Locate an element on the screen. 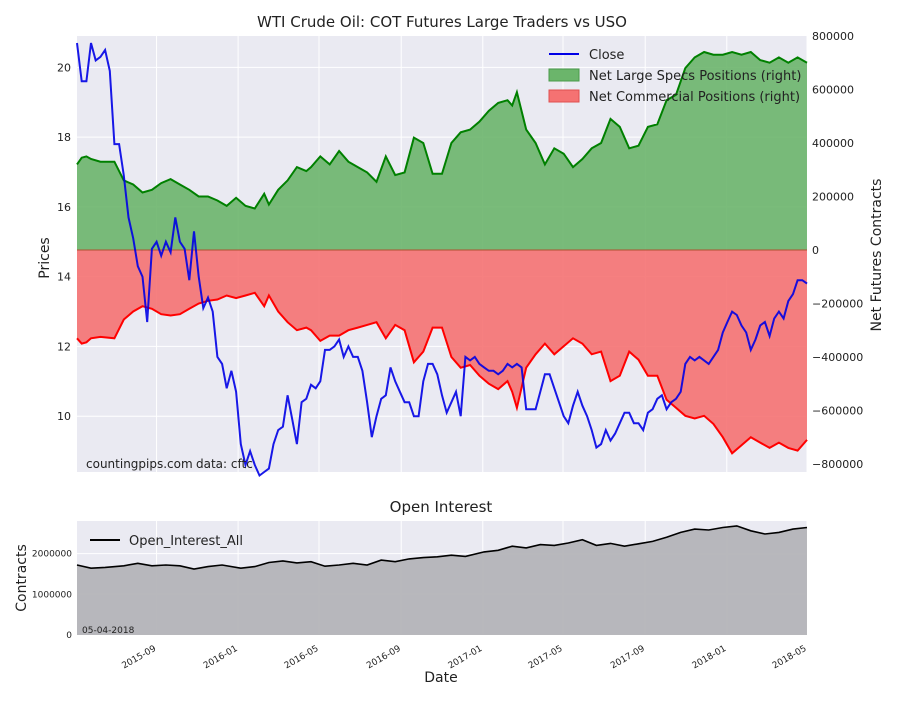  open-interest-y-tick-label: 2000000 is located at coordinates (52, 555).